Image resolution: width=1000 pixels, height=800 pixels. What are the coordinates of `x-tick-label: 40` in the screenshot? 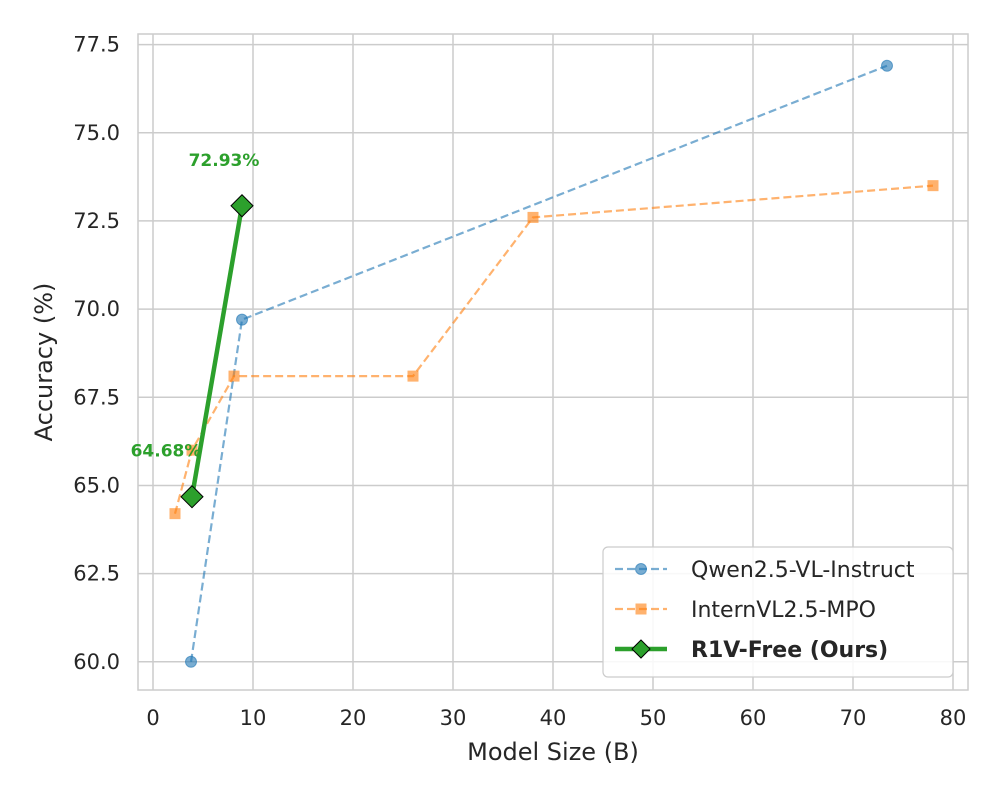 It's located at (553, 718).